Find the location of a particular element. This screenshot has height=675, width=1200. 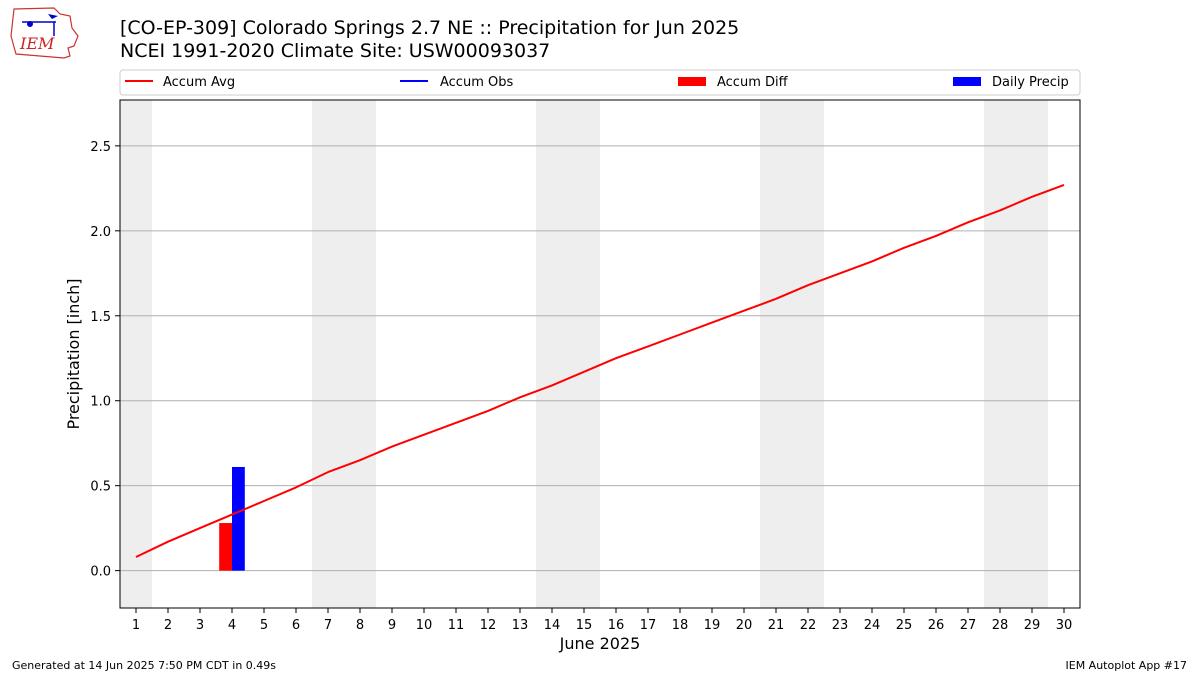

x-tick-label: 29 is located at coordinates (1032, 625).